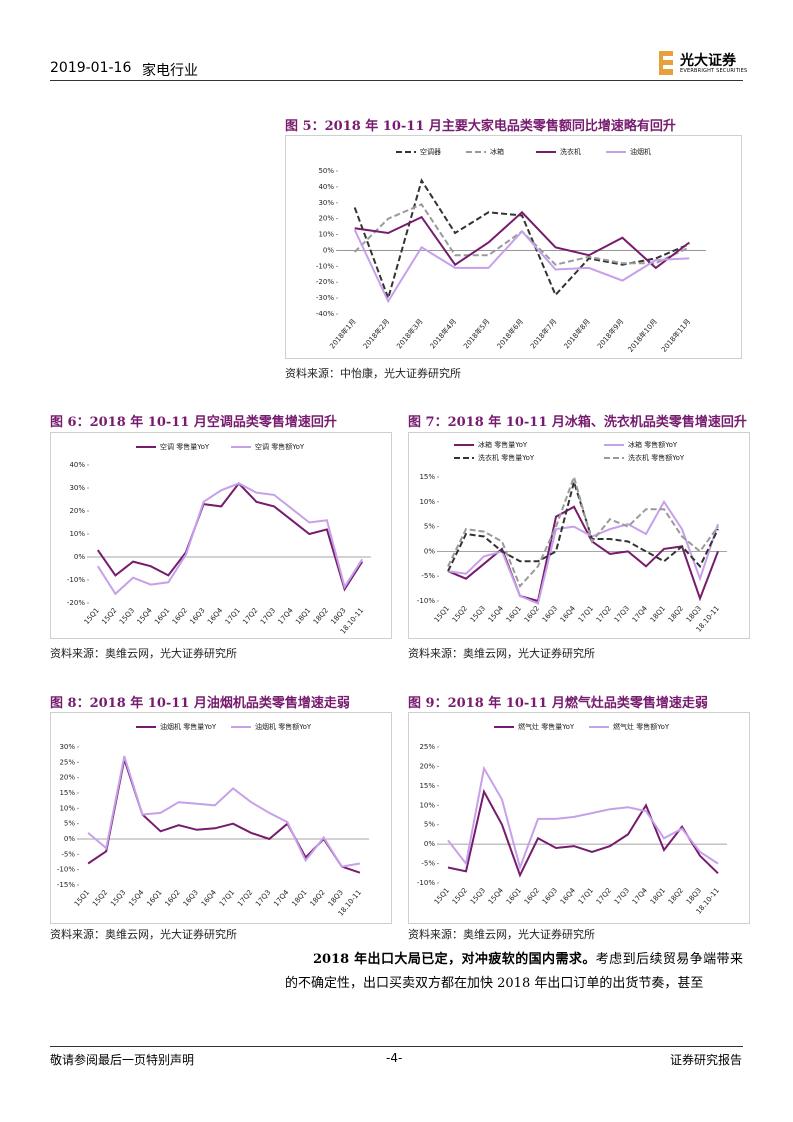  I want to click on legend-label: 洗衣机, so click(570, 151).